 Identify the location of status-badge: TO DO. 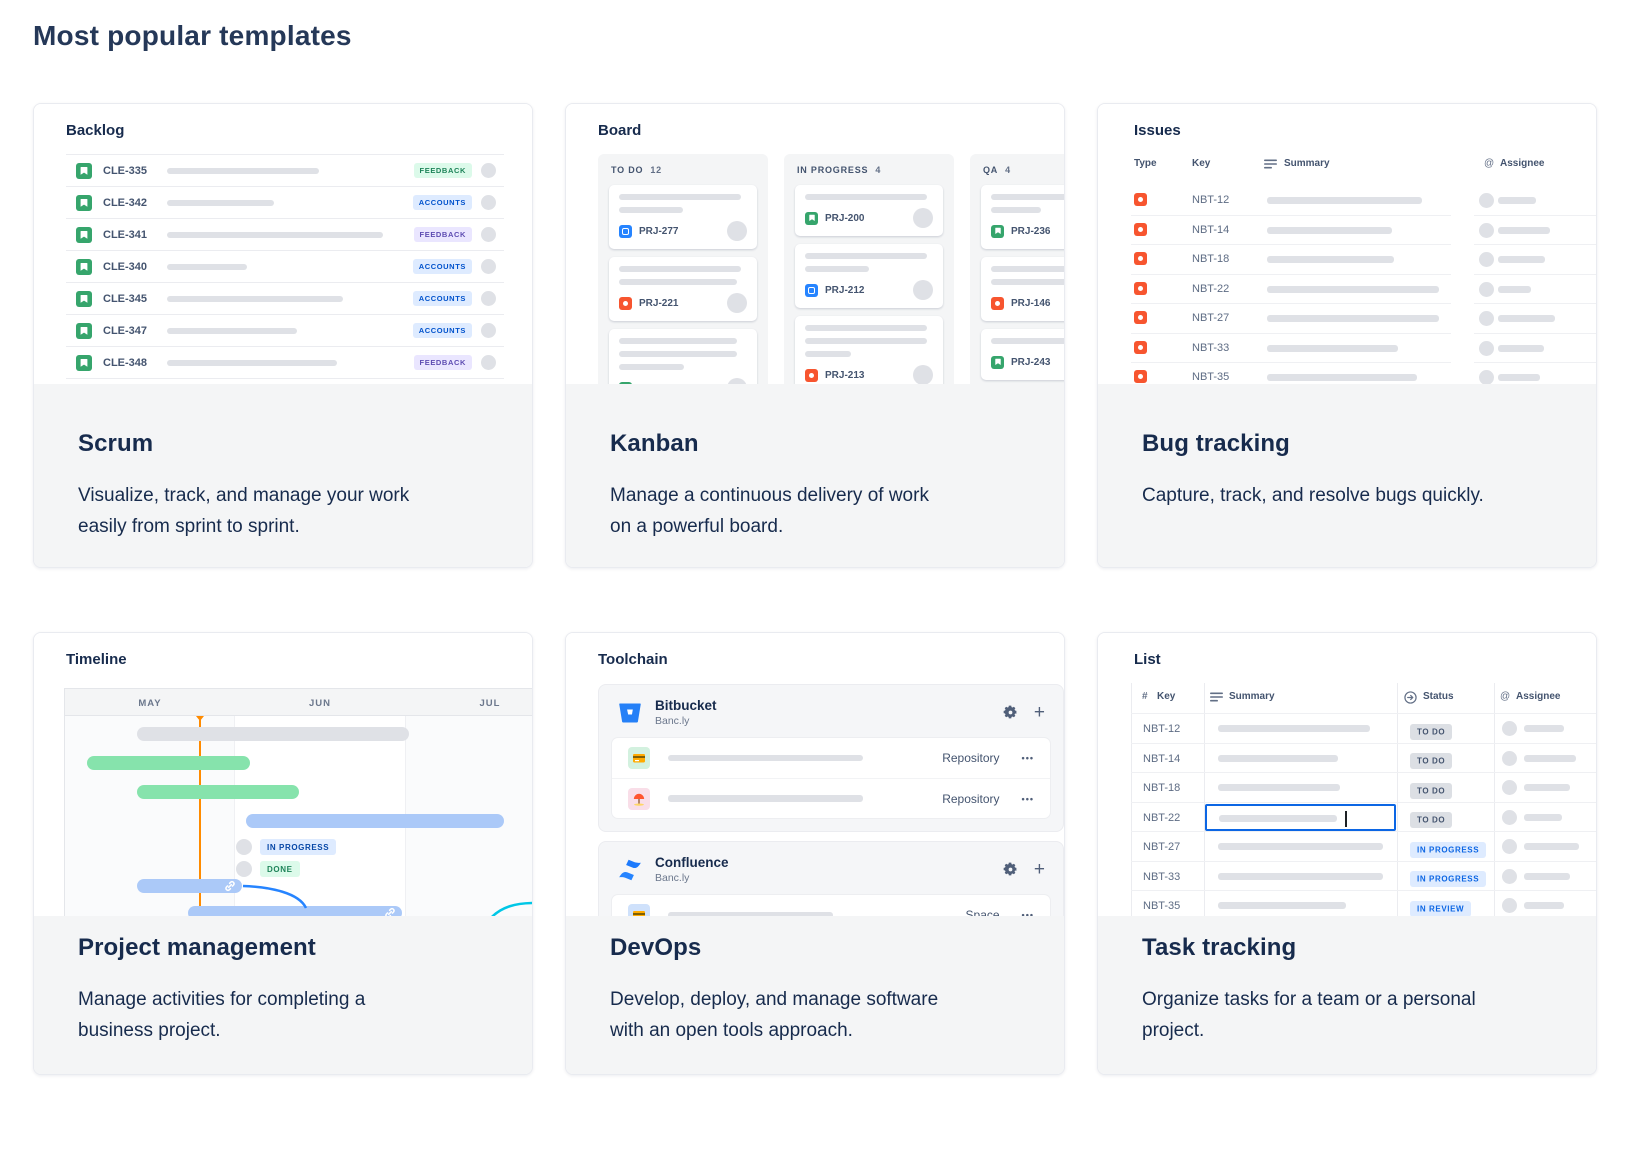
(1431, 761).